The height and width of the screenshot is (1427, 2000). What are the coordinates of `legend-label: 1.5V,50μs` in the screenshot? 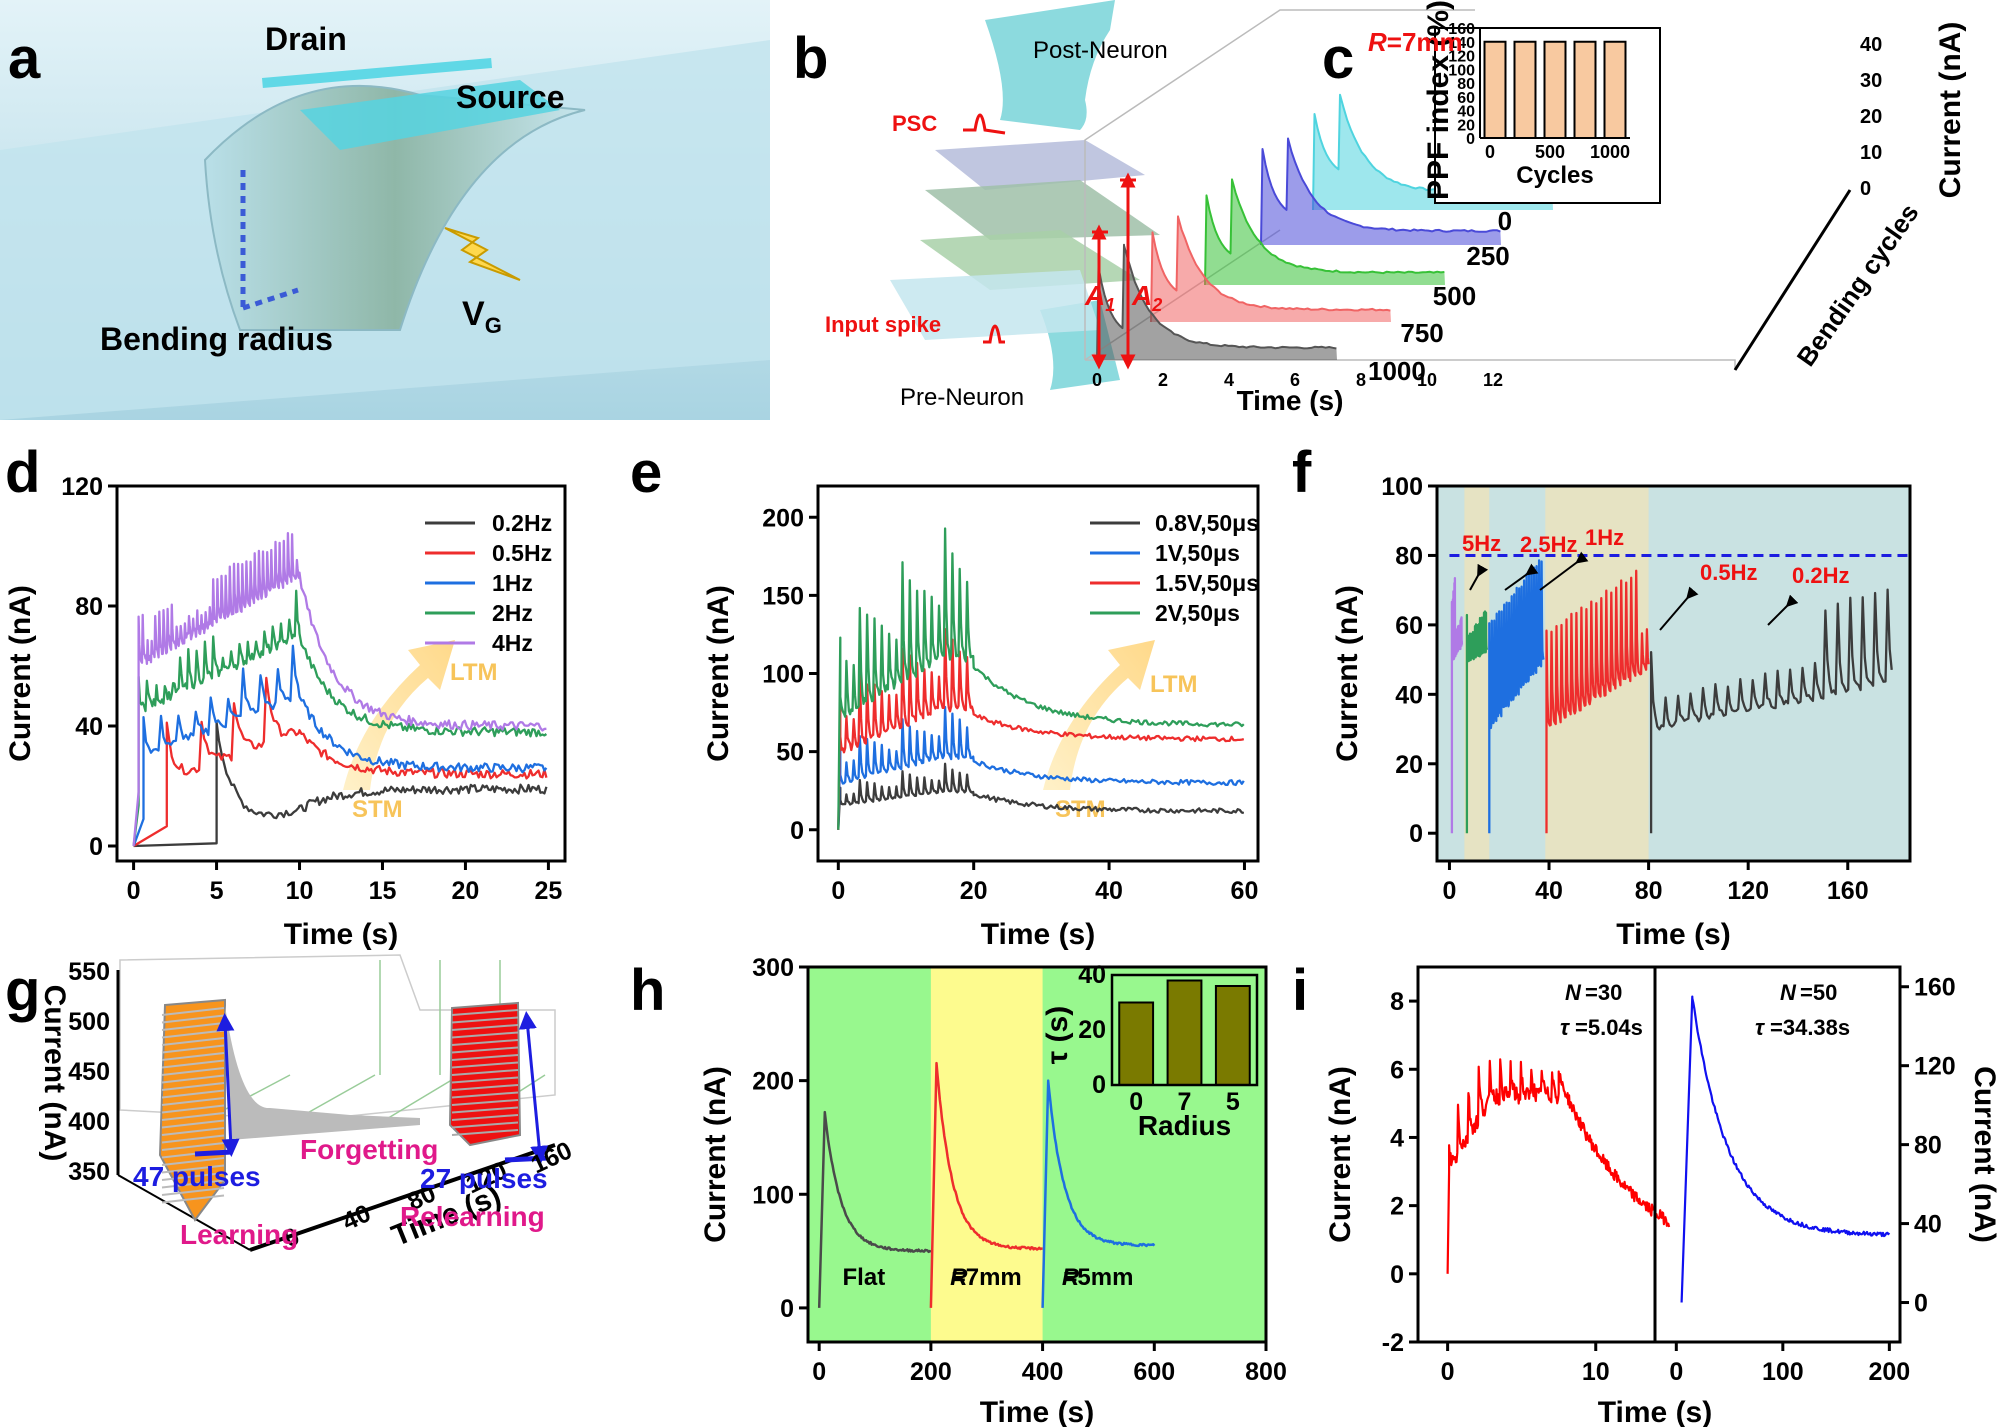 It's located at (1207, 583).